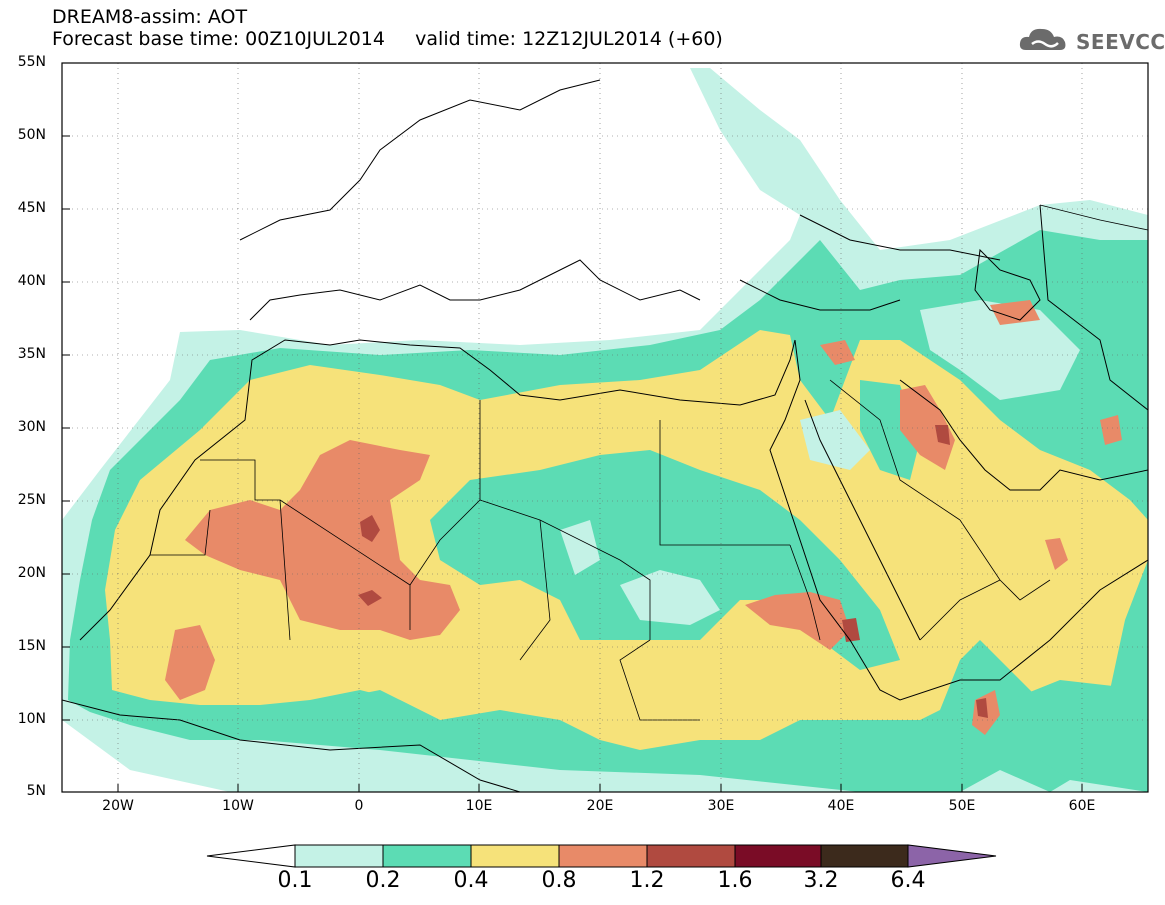 The width and height of the screenshot is (1165, 905). Describe the element at coordinates (841, 806) in the screenshot. I see `lon-label: 40E` at that location.